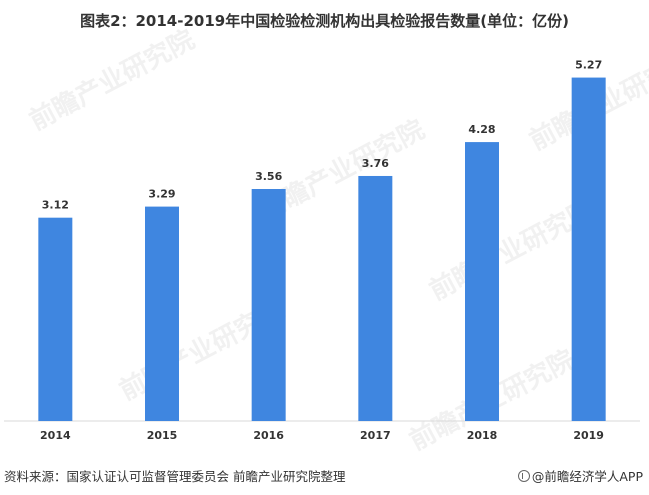 The height and width of the screenshot is (495, 649). I want to click on x-tick-label-2014: 2014, so click(55, 435).